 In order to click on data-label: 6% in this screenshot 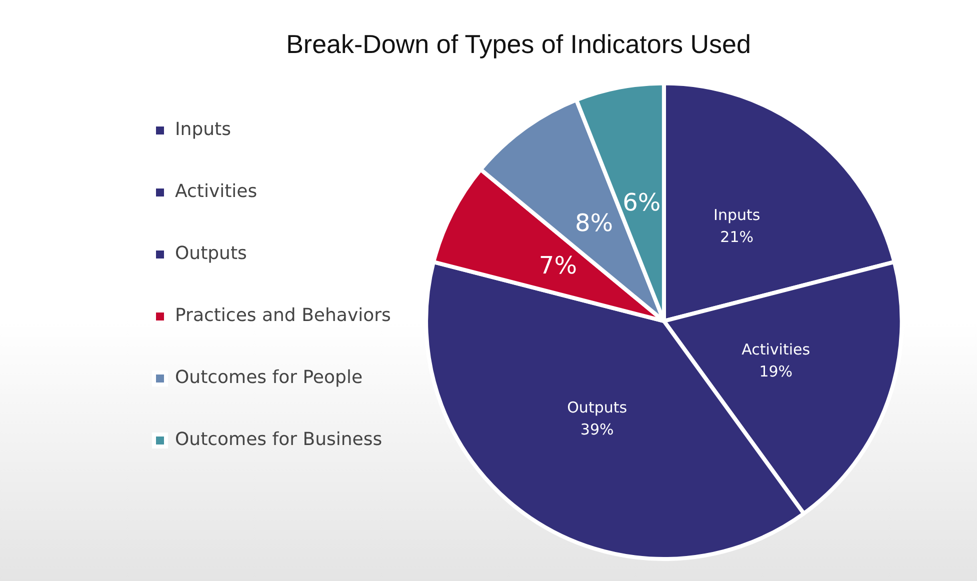, I will do `click(641, 202)`.